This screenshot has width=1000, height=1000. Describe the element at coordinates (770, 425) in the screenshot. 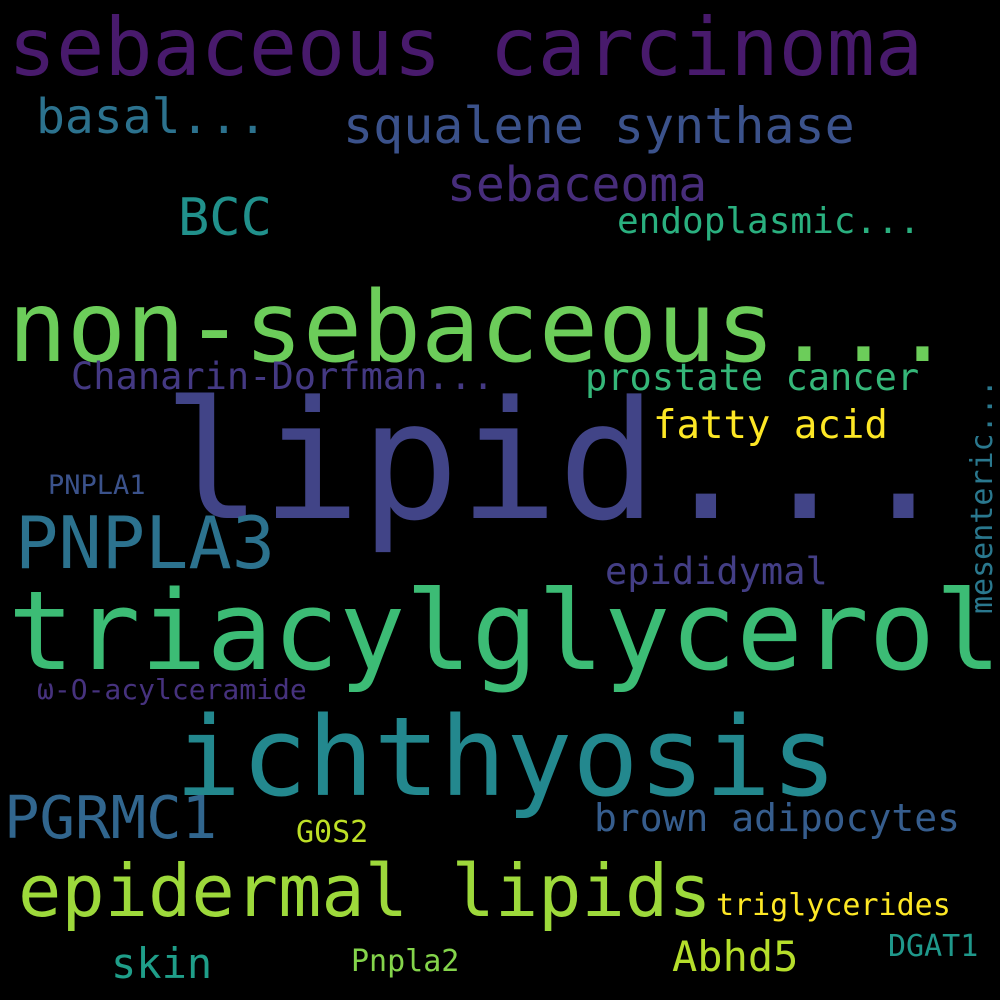

I see `word-fatty-acid: fatty acid` at that location.